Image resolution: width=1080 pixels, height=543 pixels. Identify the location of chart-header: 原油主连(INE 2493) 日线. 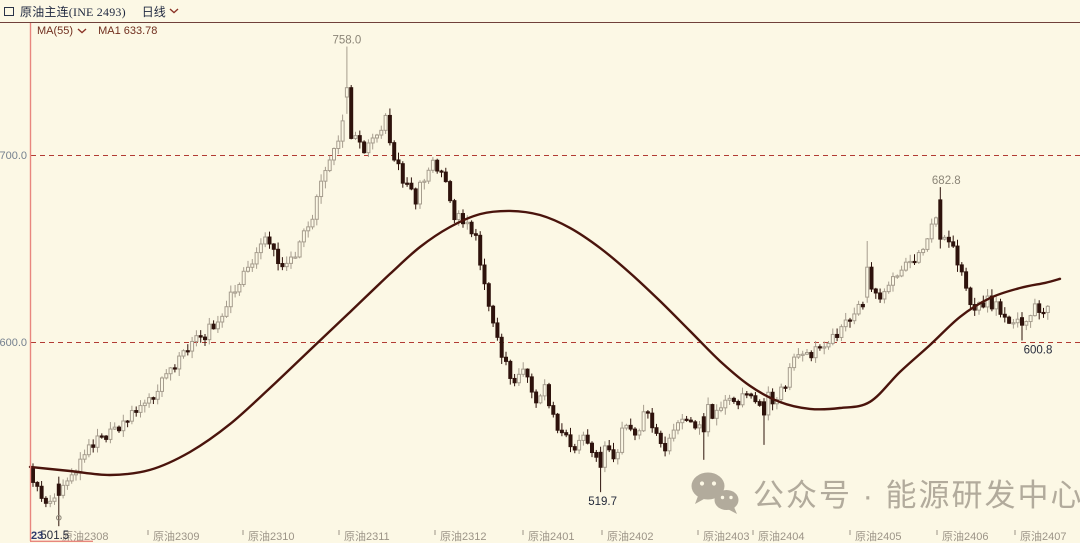
(540, 11).